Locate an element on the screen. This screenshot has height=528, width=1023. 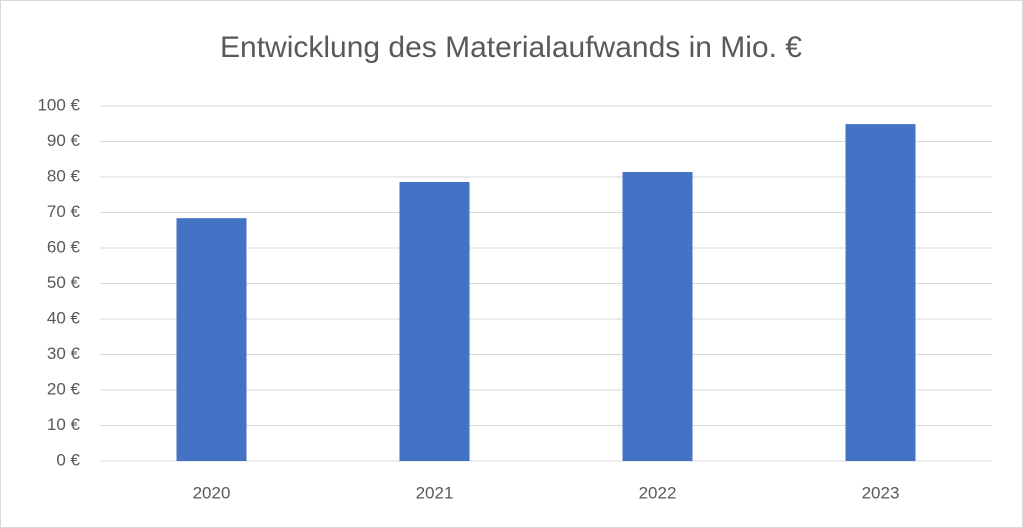
x-tick-label: 2023 is located at coordinates (881, 492).